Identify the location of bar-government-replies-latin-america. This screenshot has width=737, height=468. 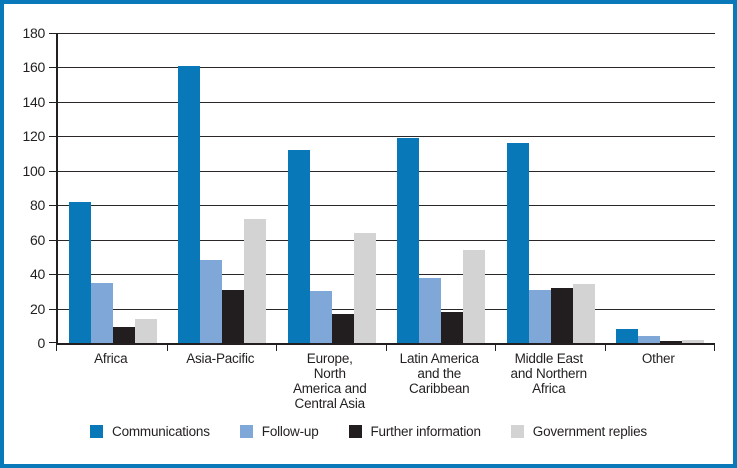
(474, 296).